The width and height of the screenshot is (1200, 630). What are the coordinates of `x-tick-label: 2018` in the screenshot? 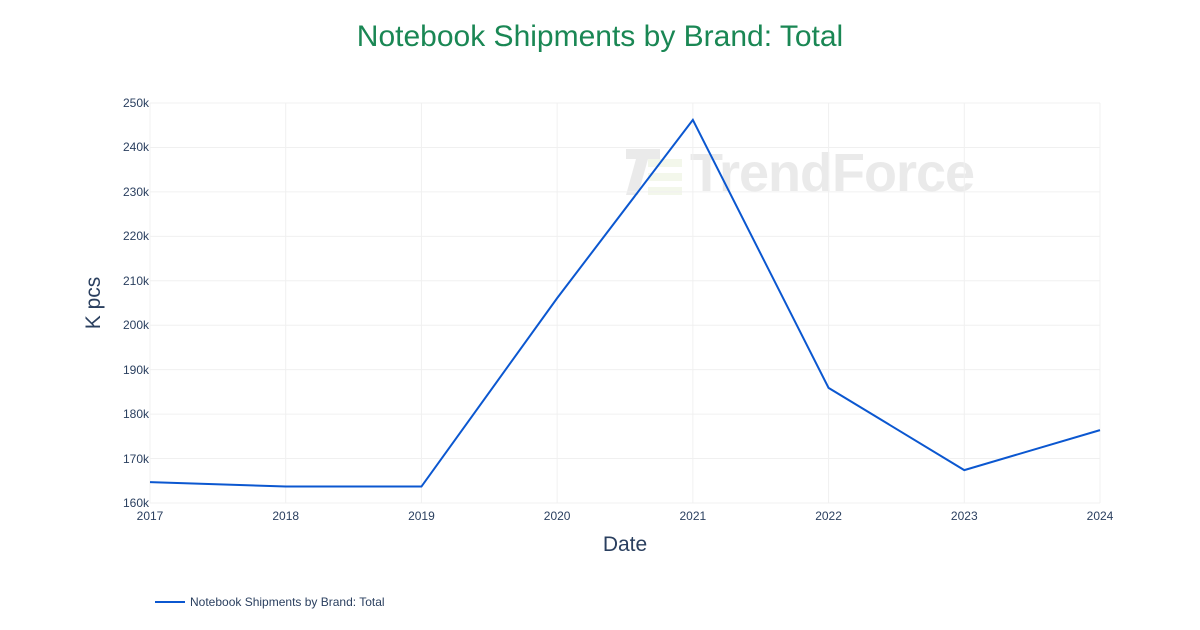 It's located at (286, 516).